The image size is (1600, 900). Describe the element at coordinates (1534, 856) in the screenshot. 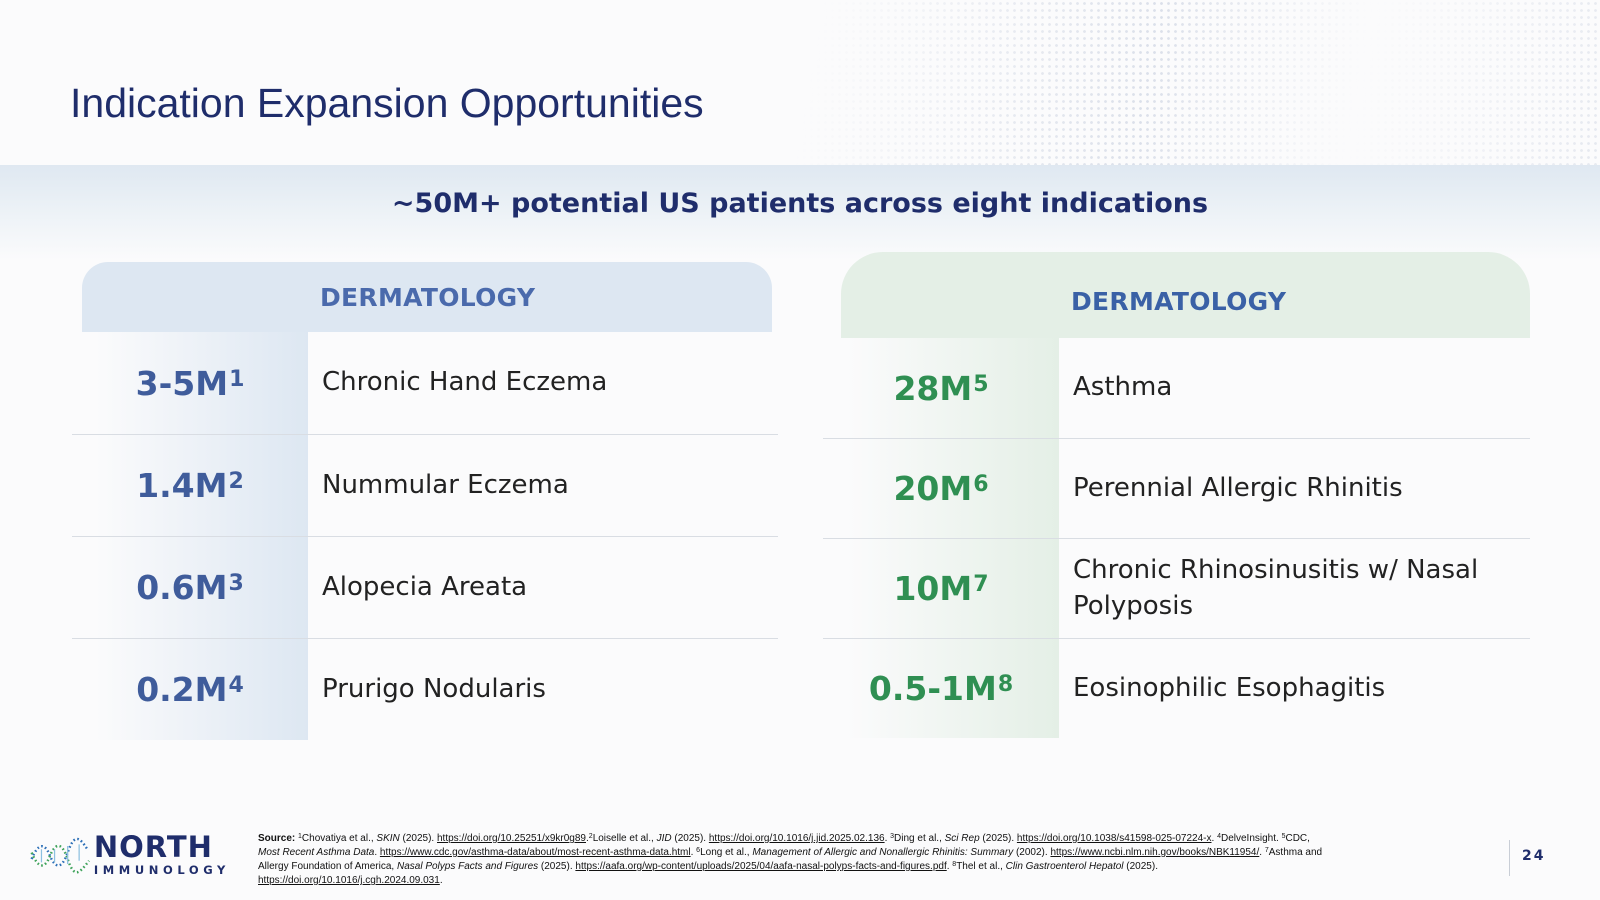

I see `page-number: 24` at that location.